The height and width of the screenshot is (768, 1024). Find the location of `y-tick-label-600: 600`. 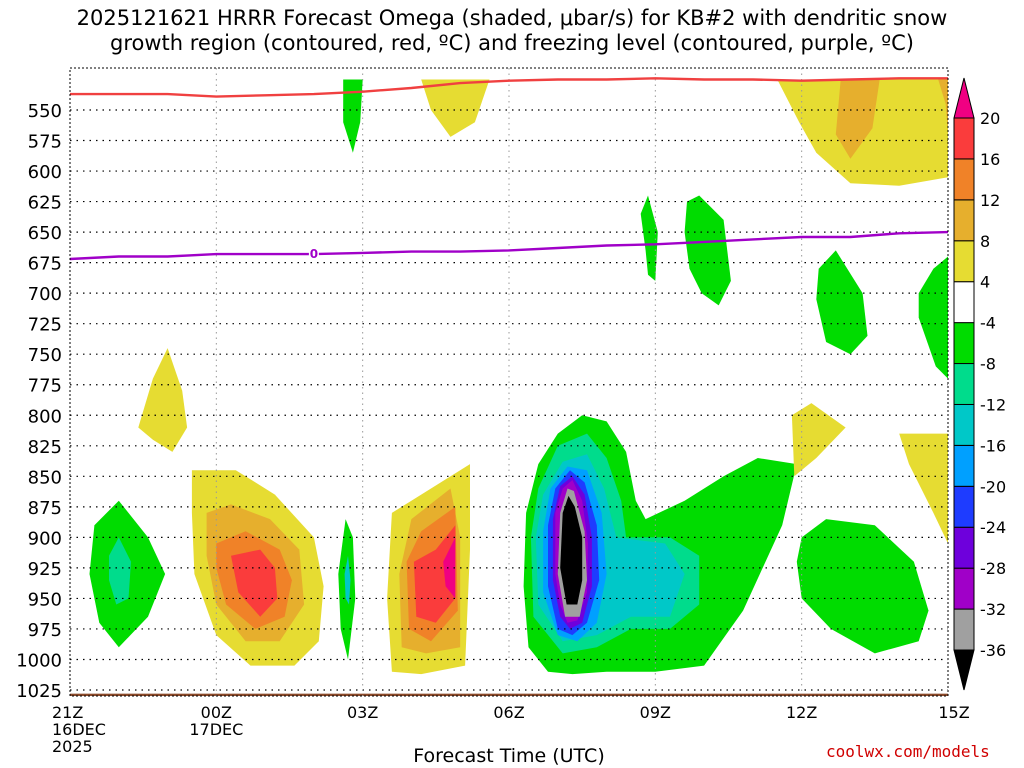

y-tick-label-600: 600 is located at coordinates (45, 172).